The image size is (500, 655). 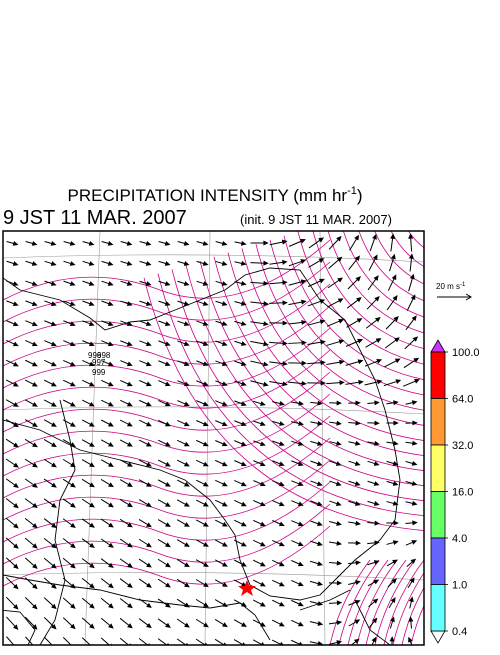 What do you see at coordinates (448, 286) in the screenshot?
I see `reference-text: 20 m s` at bounding box center [448, 286].